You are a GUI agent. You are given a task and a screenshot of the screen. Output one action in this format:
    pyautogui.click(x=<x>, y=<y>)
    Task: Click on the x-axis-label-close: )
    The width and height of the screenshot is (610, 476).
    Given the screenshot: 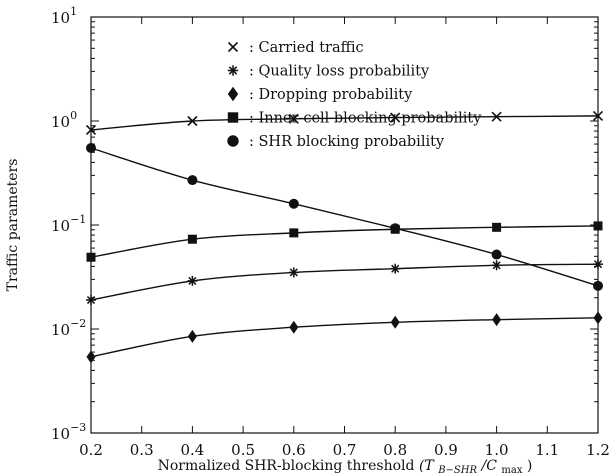 What is the action you would take?
    pyautogui.click(x=529, y=466)
    